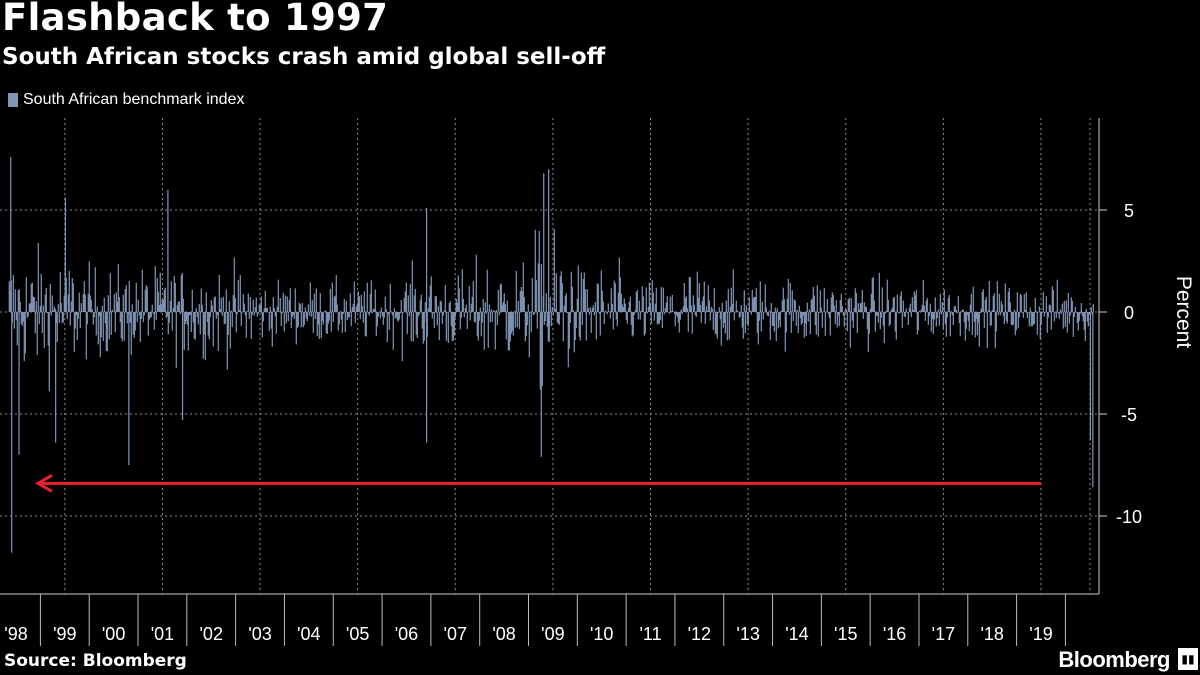 This screenshot has height=675, width=1200. What do you see at coordinates (126, 100) in the screenshot?
I see `legend: South African benchmark index` at bounding box center [126, 100].